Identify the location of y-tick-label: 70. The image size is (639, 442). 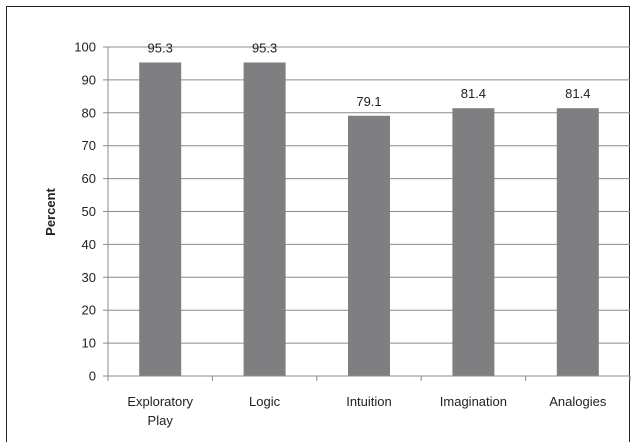
(89, 145).